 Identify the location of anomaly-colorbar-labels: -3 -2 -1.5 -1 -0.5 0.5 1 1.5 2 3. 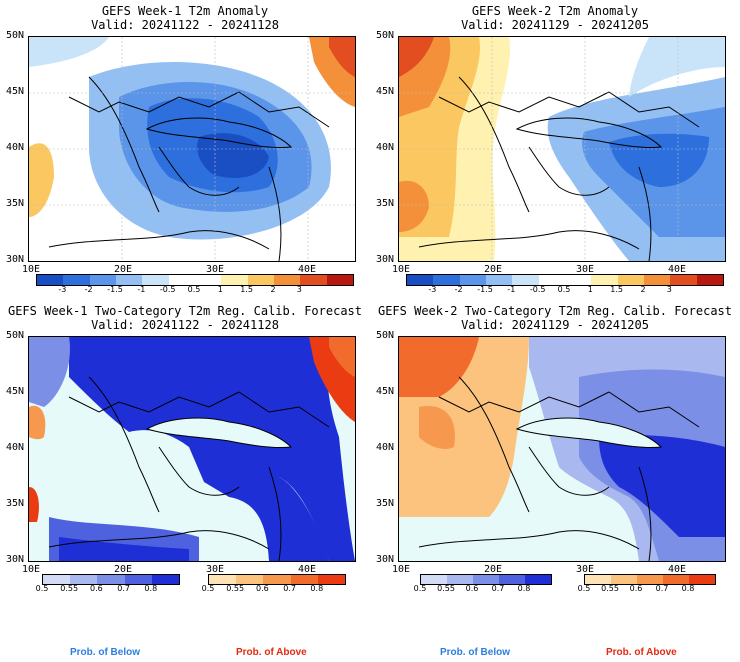
(194, 291).